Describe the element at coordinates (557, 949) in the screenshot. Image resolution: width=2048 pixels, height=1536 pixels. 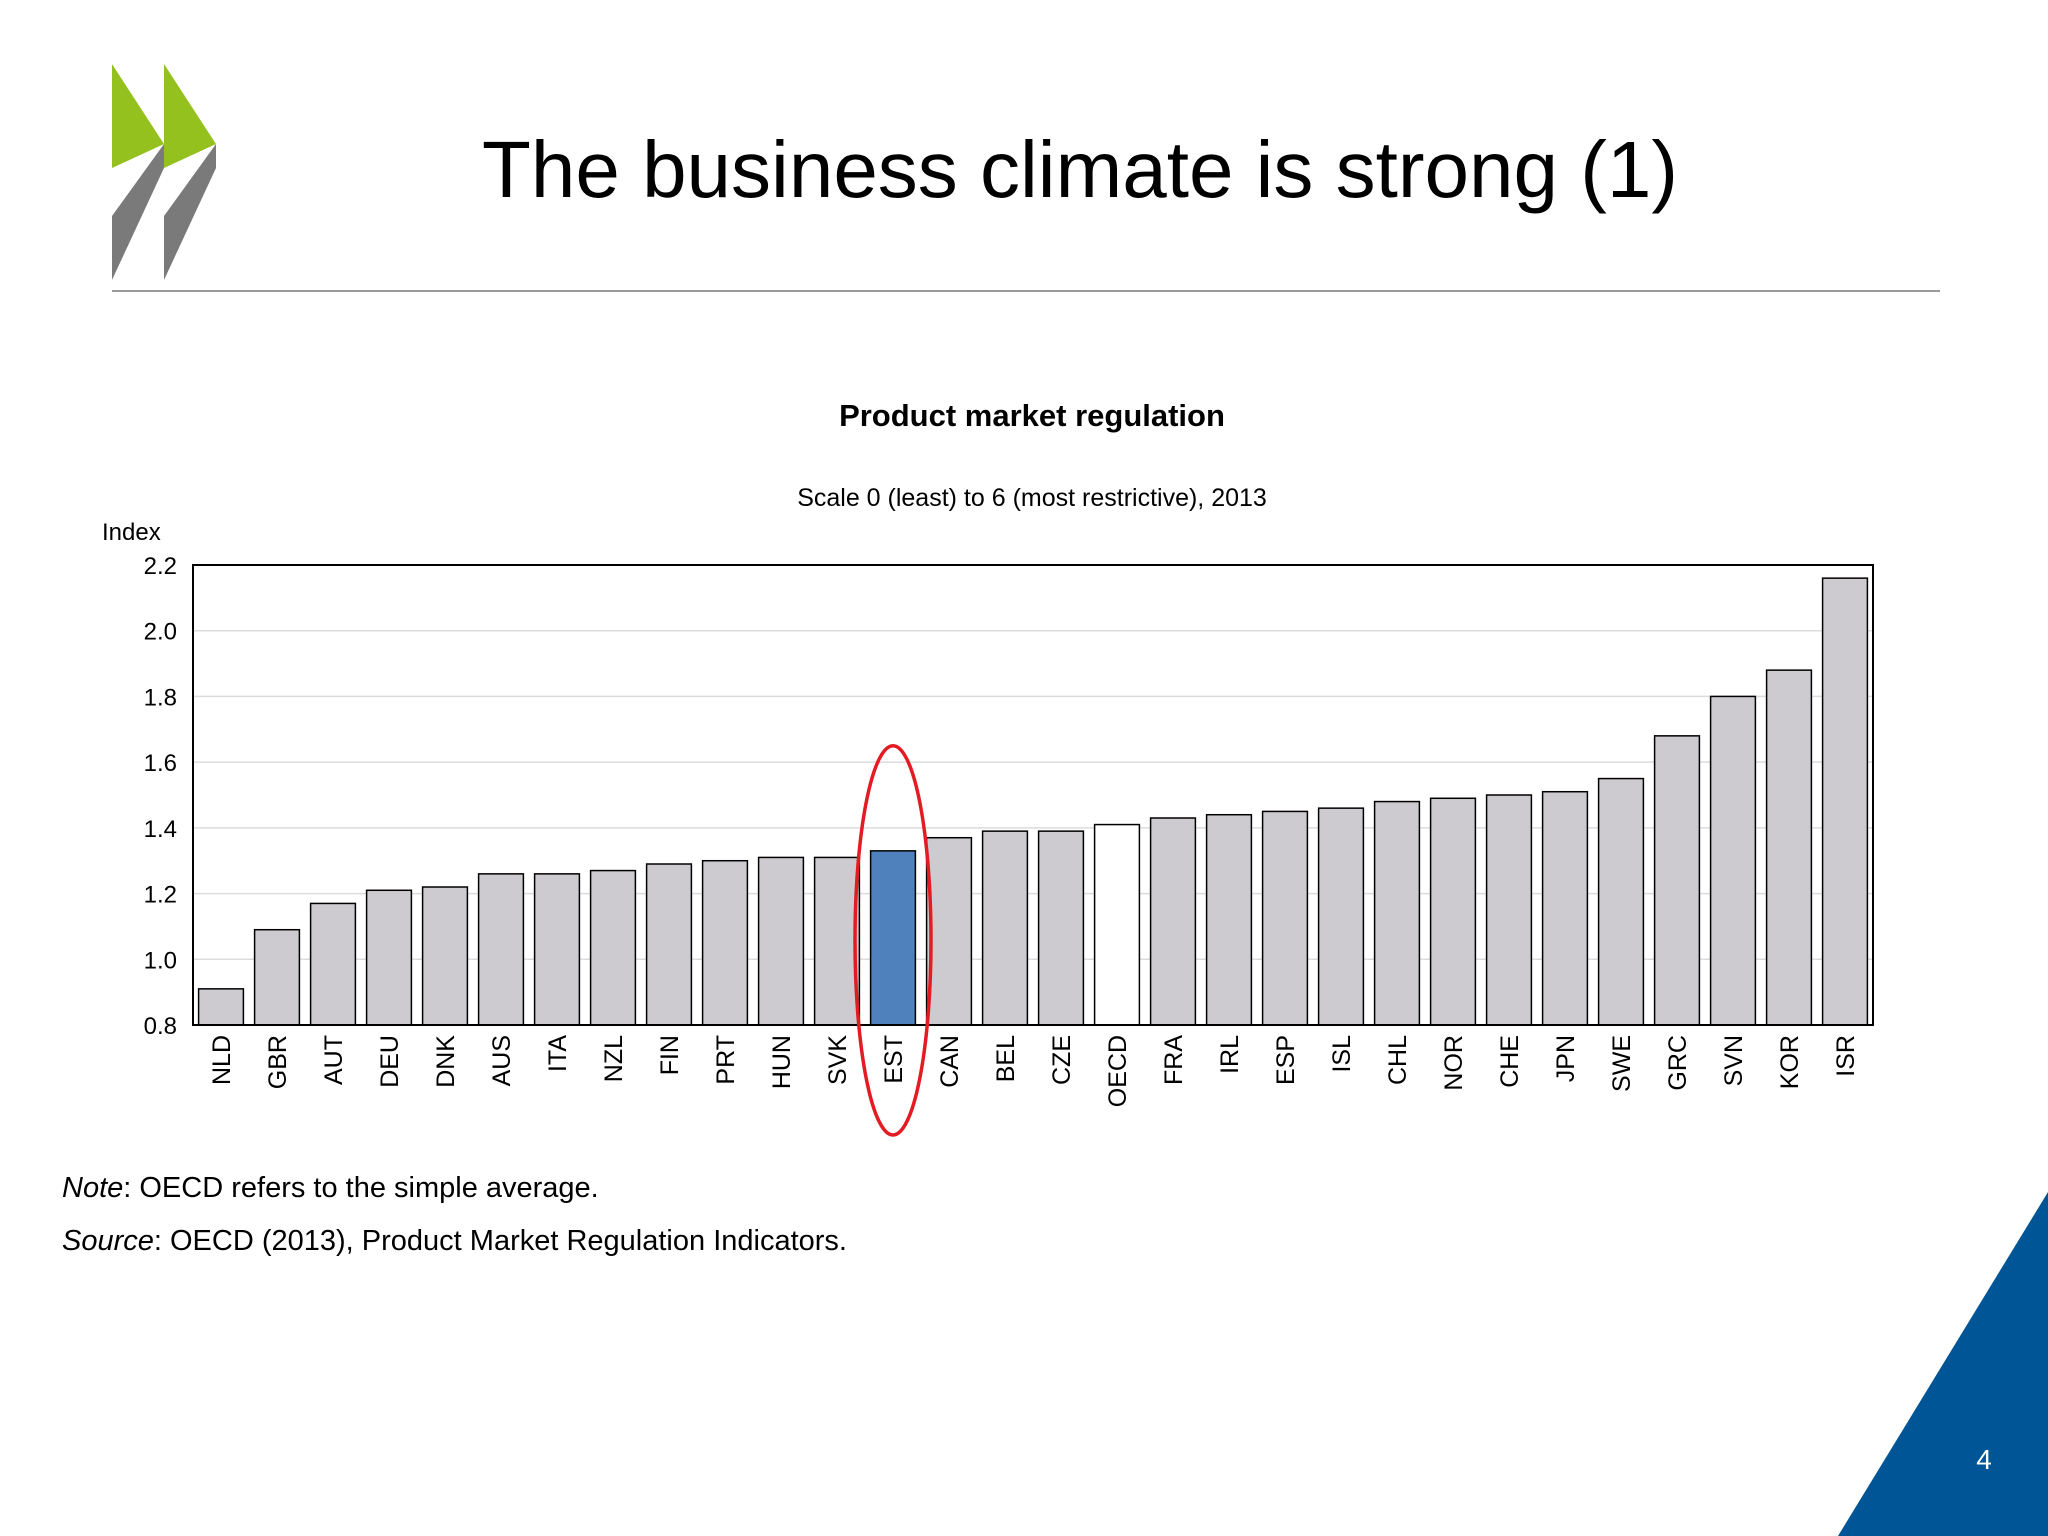
I see `bar-ita` at that location.